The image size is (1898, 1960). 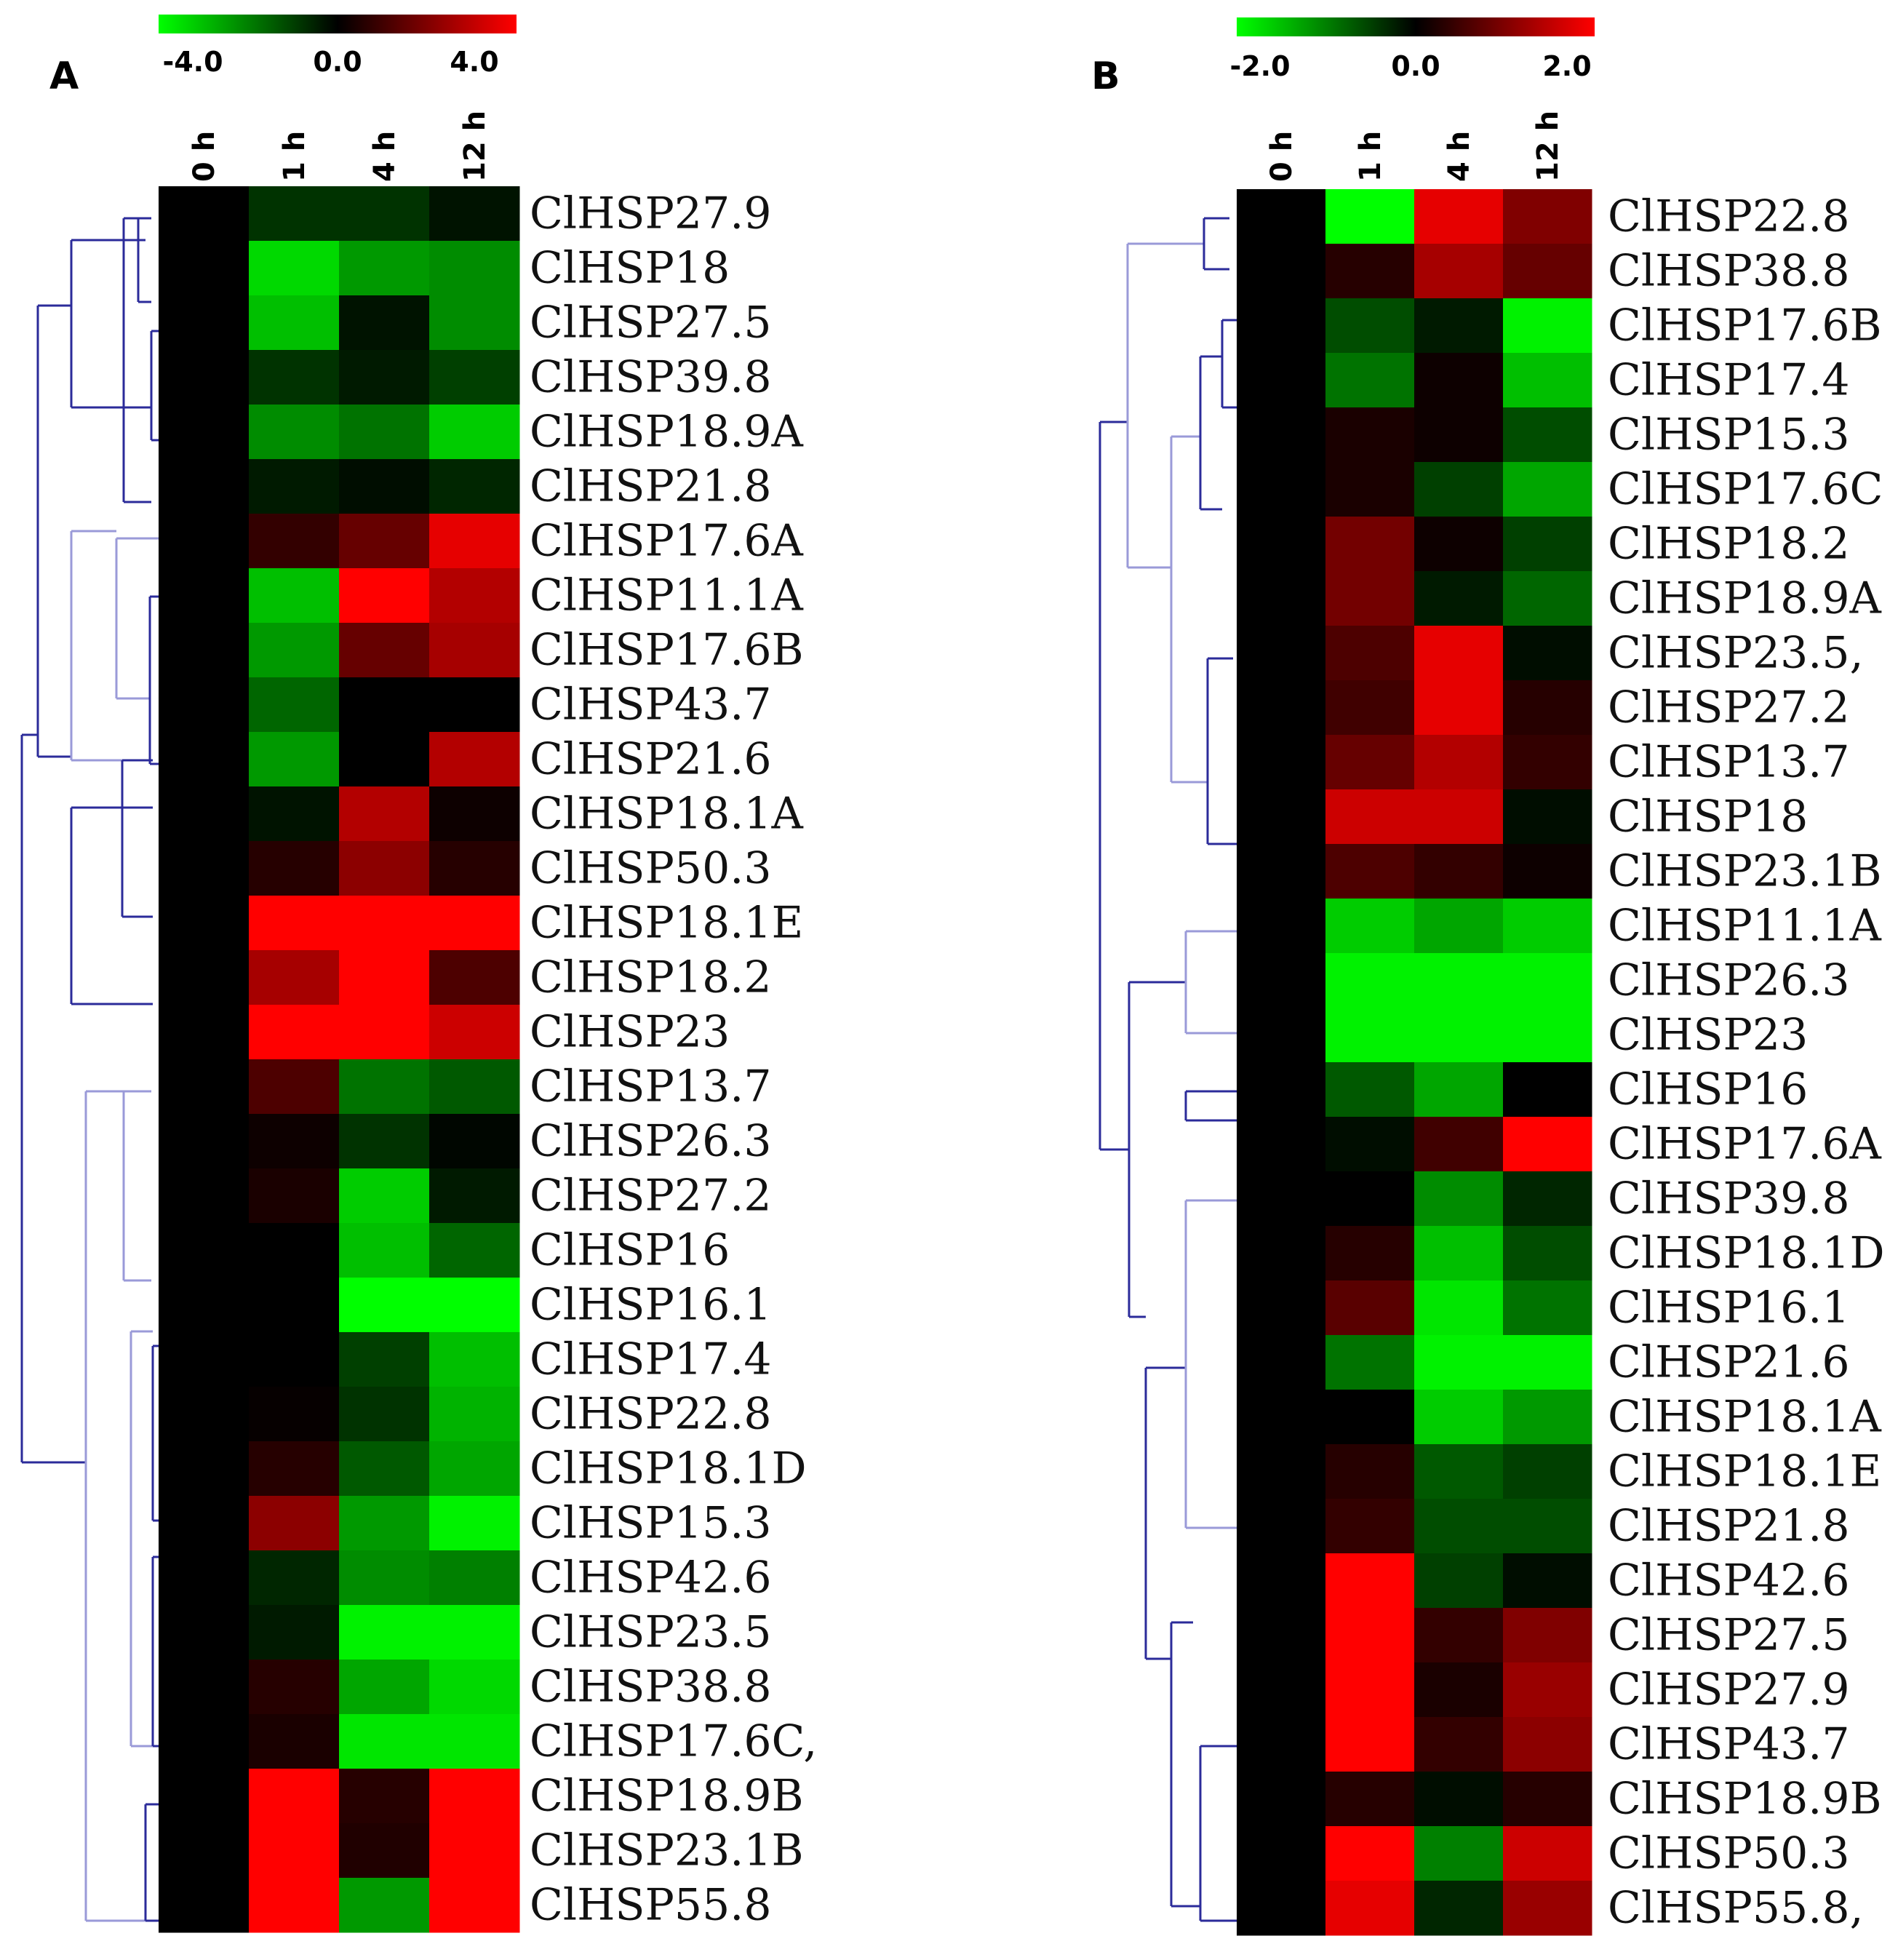 I want to click on heatmap-cell-a-r1-c0, so click(x=204, y=268).